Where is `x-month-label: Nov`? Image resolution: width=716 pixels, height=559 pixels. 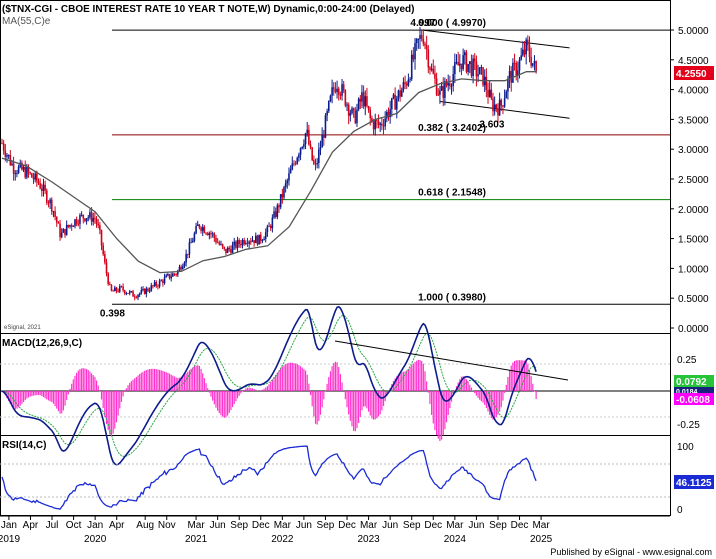
x-month-label: Nov is located at coordinates (167, 525).